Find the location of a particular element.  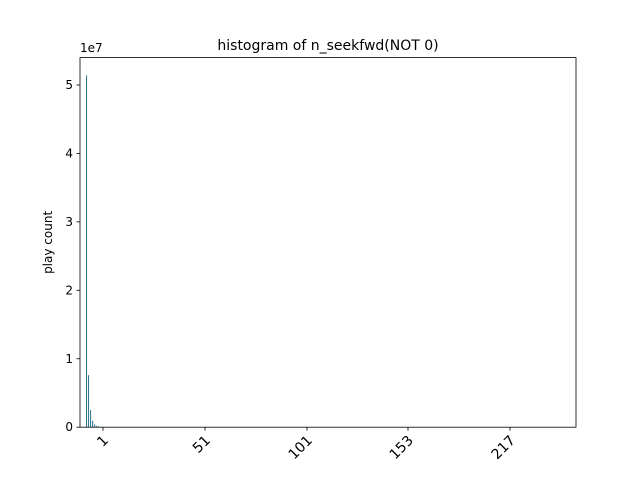

x-axis: 1 51 101 153 217 is located at coordinates (306, 445).